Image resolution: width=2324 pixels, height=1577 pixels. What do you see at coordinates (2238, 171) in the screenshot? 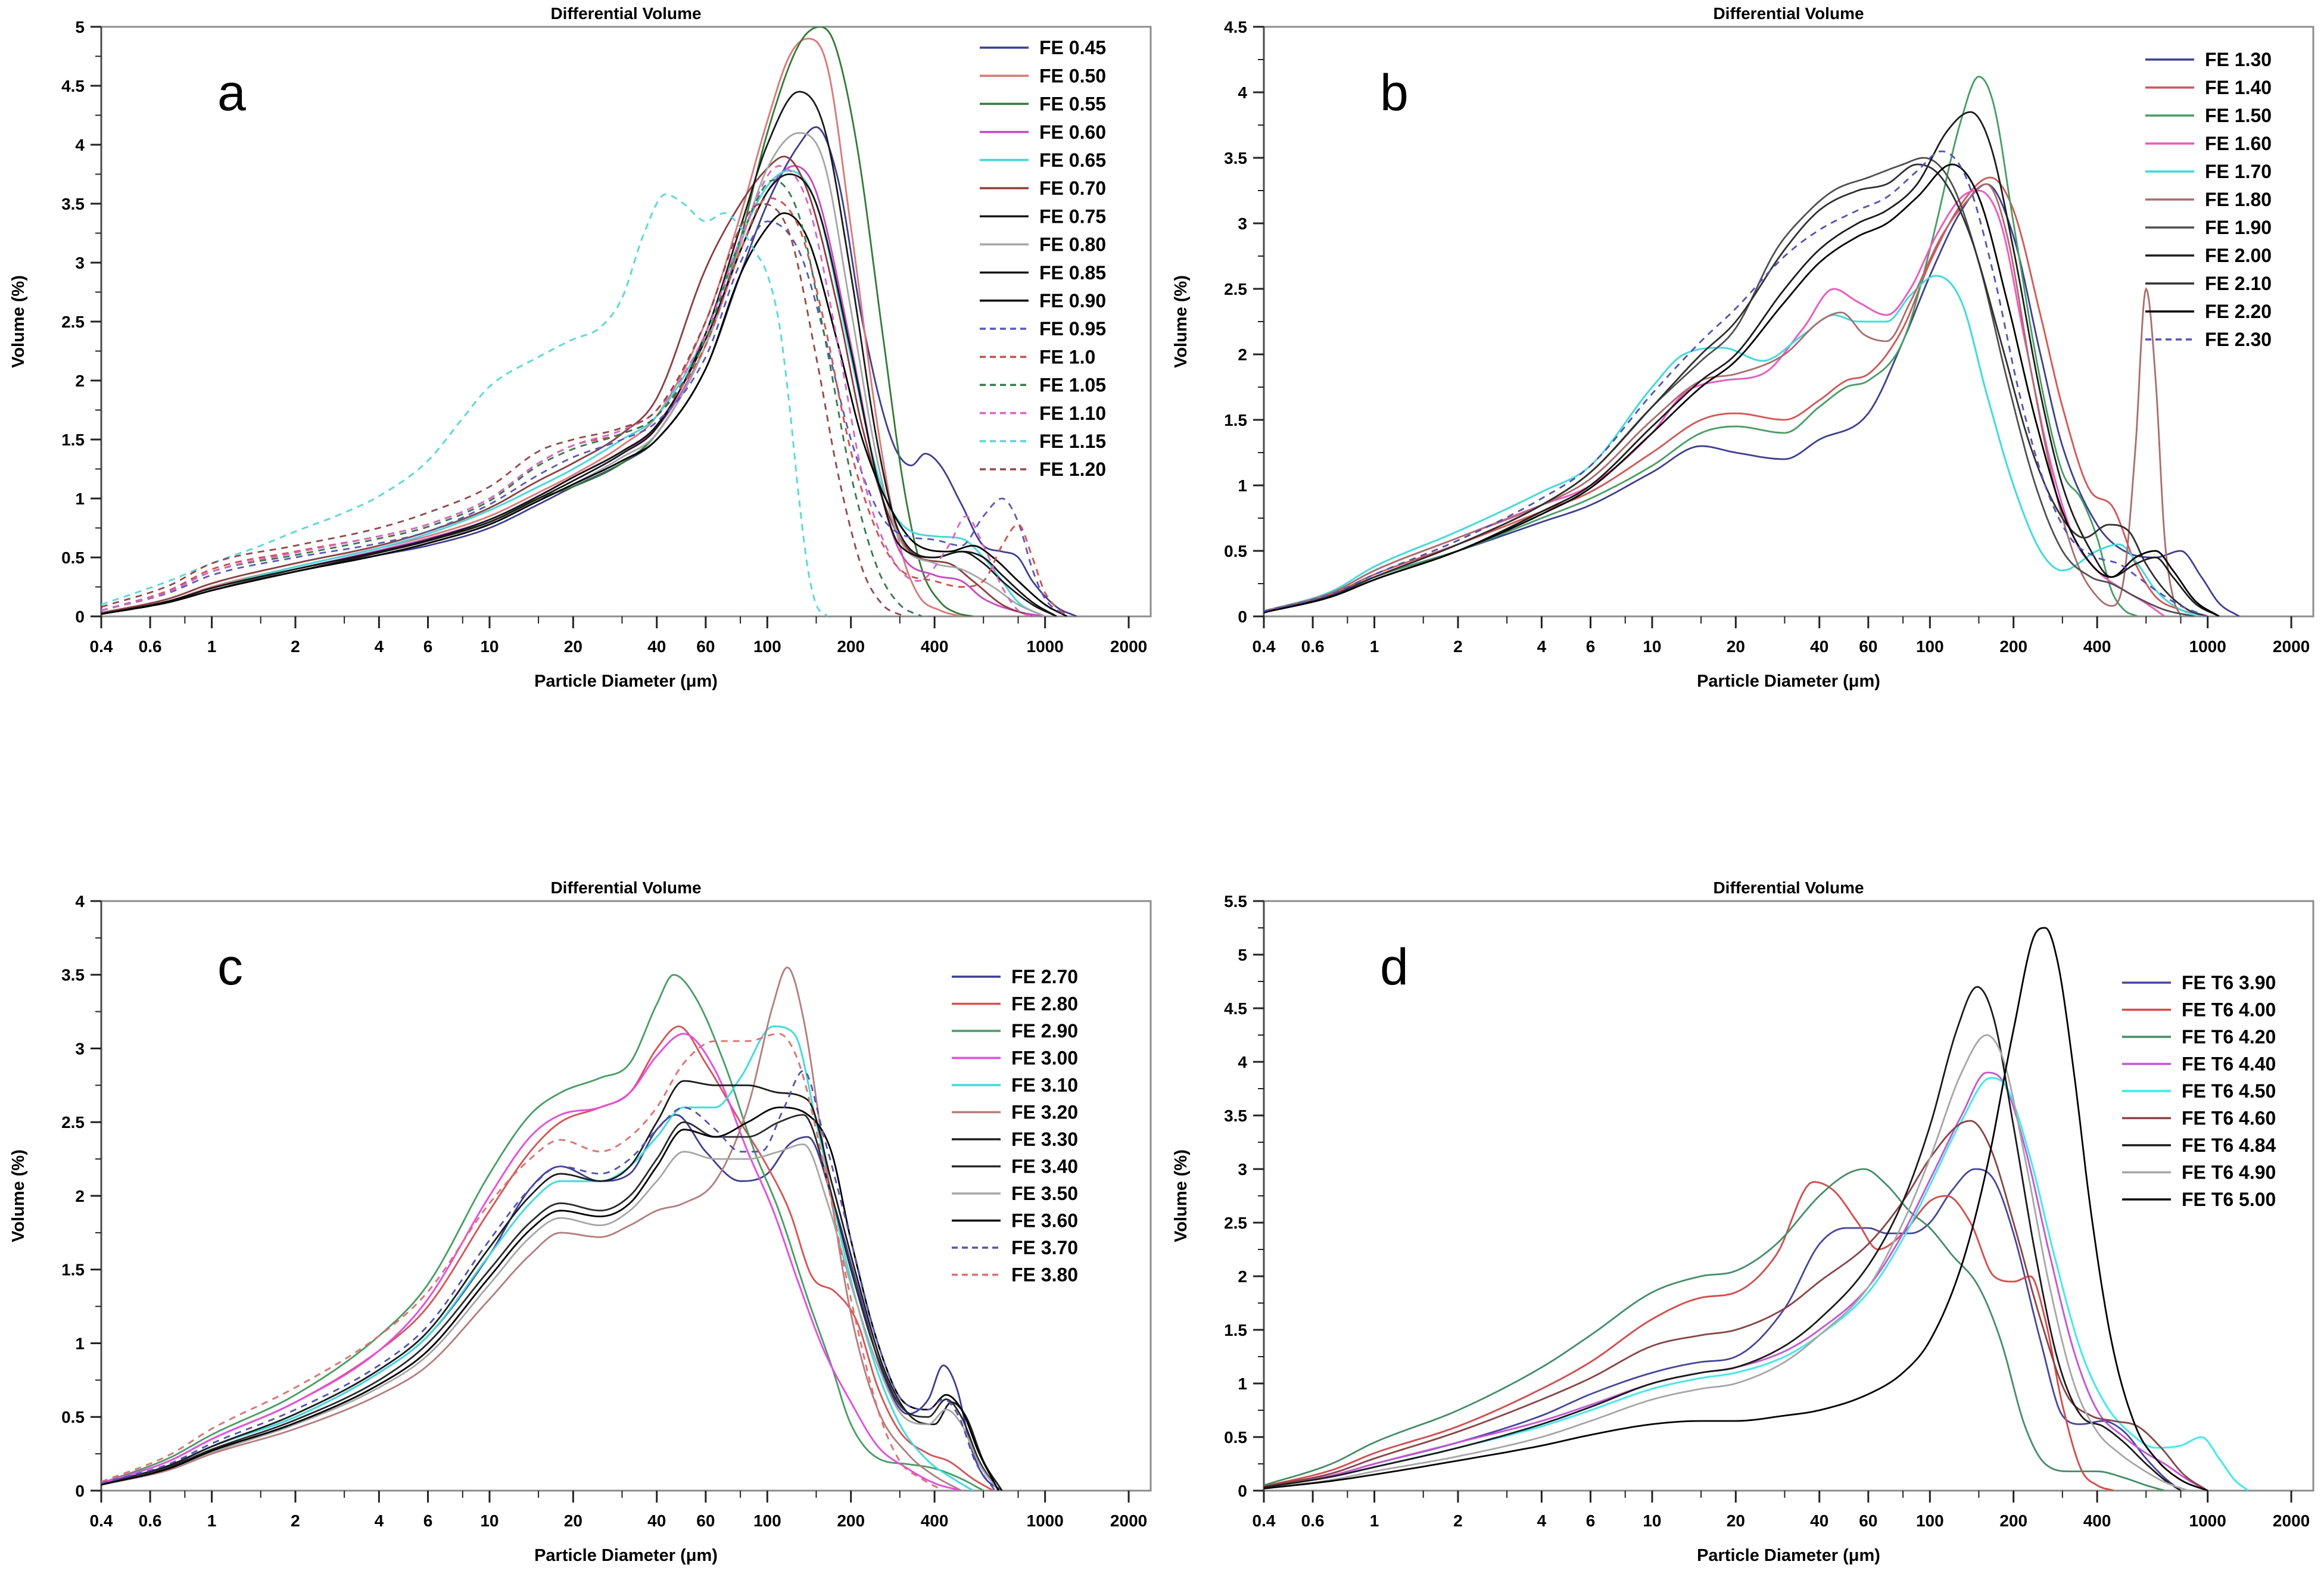
I see `legend-label: FE 1.70` at bounding box center [2238, 171].